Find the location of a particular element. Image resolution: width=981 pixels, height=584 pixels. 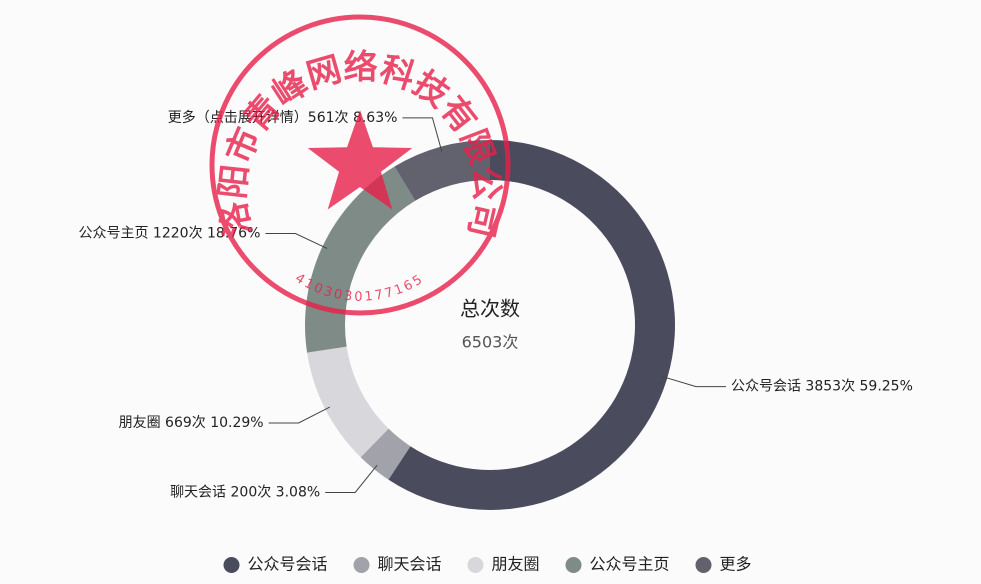

slice-label: 聊天会话 200次 3.08% is located at coordinates (245, 492).